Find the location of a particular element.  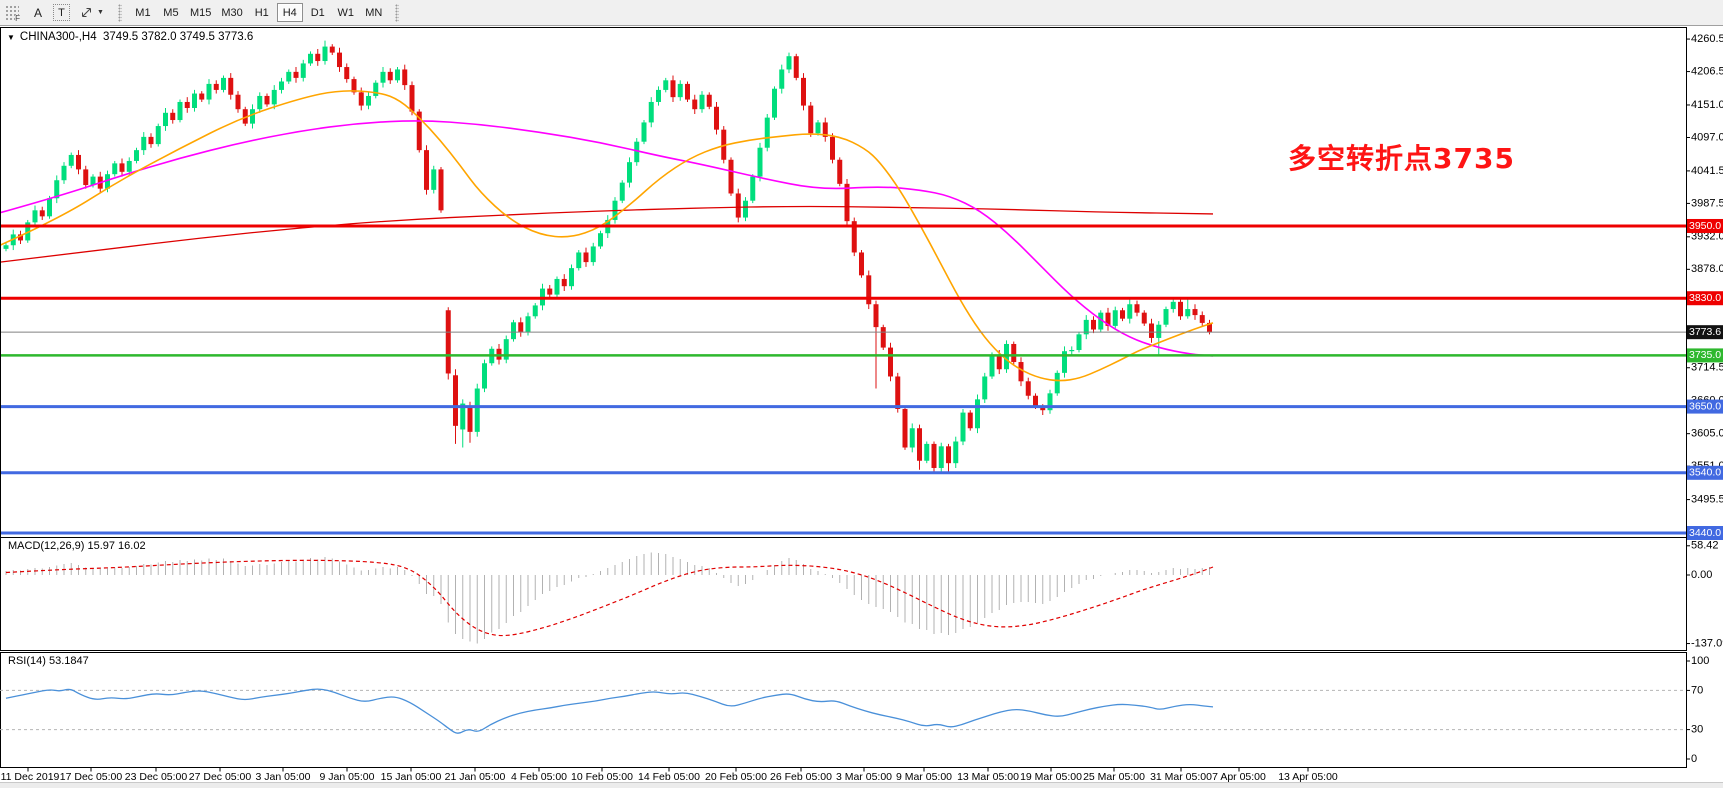

price-axis-label: 3495.5 is located at coordinates (1707, 499).